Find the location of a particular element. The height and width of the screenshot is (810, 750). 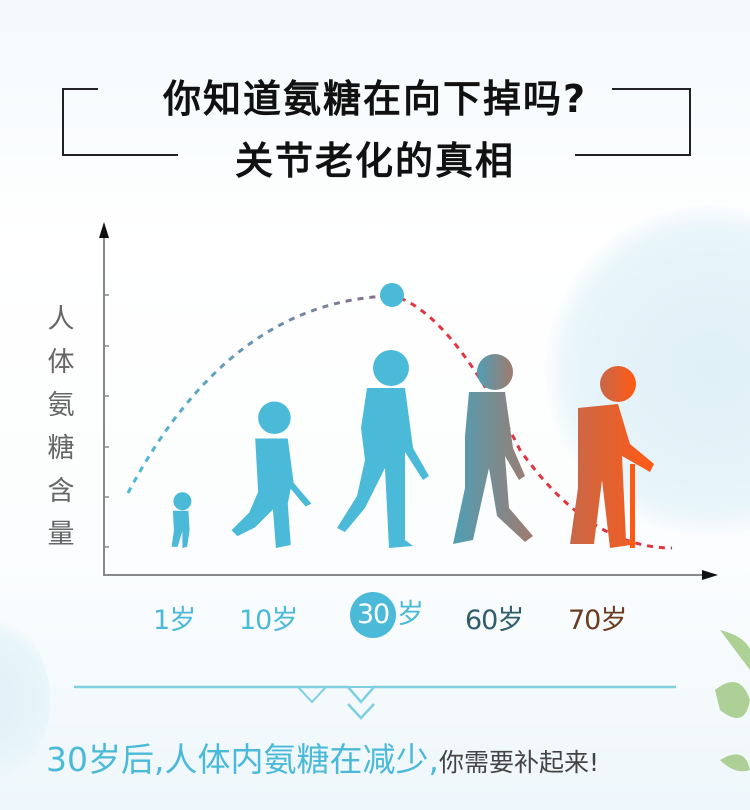

age-label-60: 60岁 is located at coordinates (494, 617).